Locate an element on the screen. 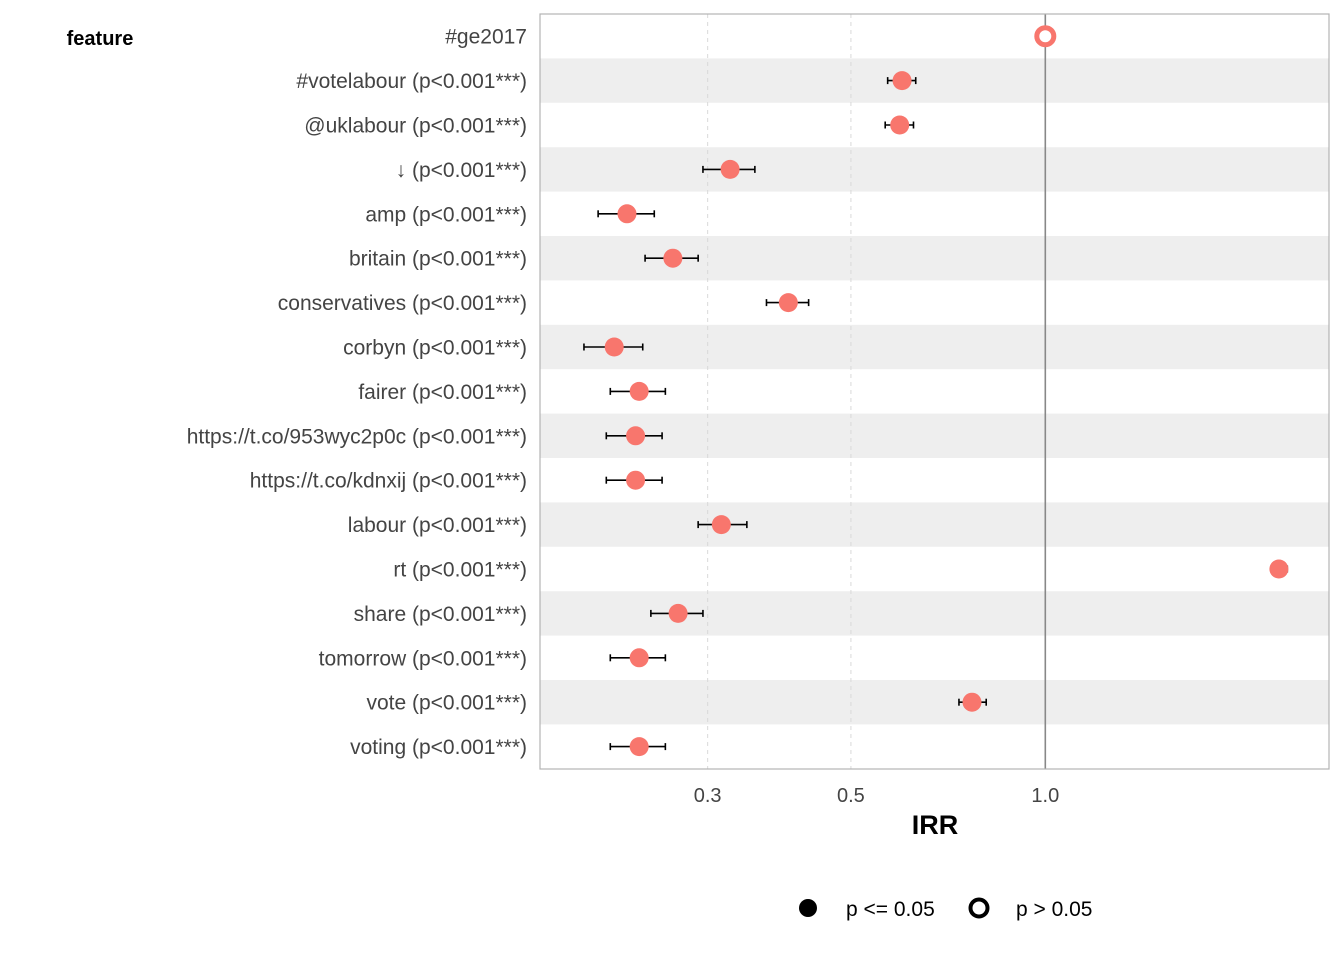 The image size is (1344, 960). x-axis-ticks: 0.3 0.5 1.0 is located at coordinates (876, 796).